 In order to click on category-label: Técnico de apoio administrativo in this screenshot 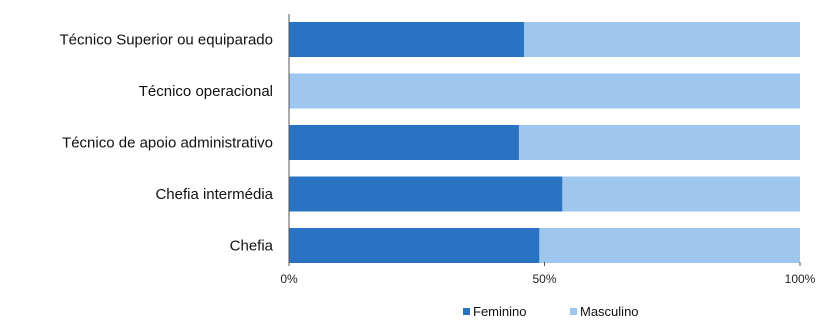, I will do `click(167, 143)`.